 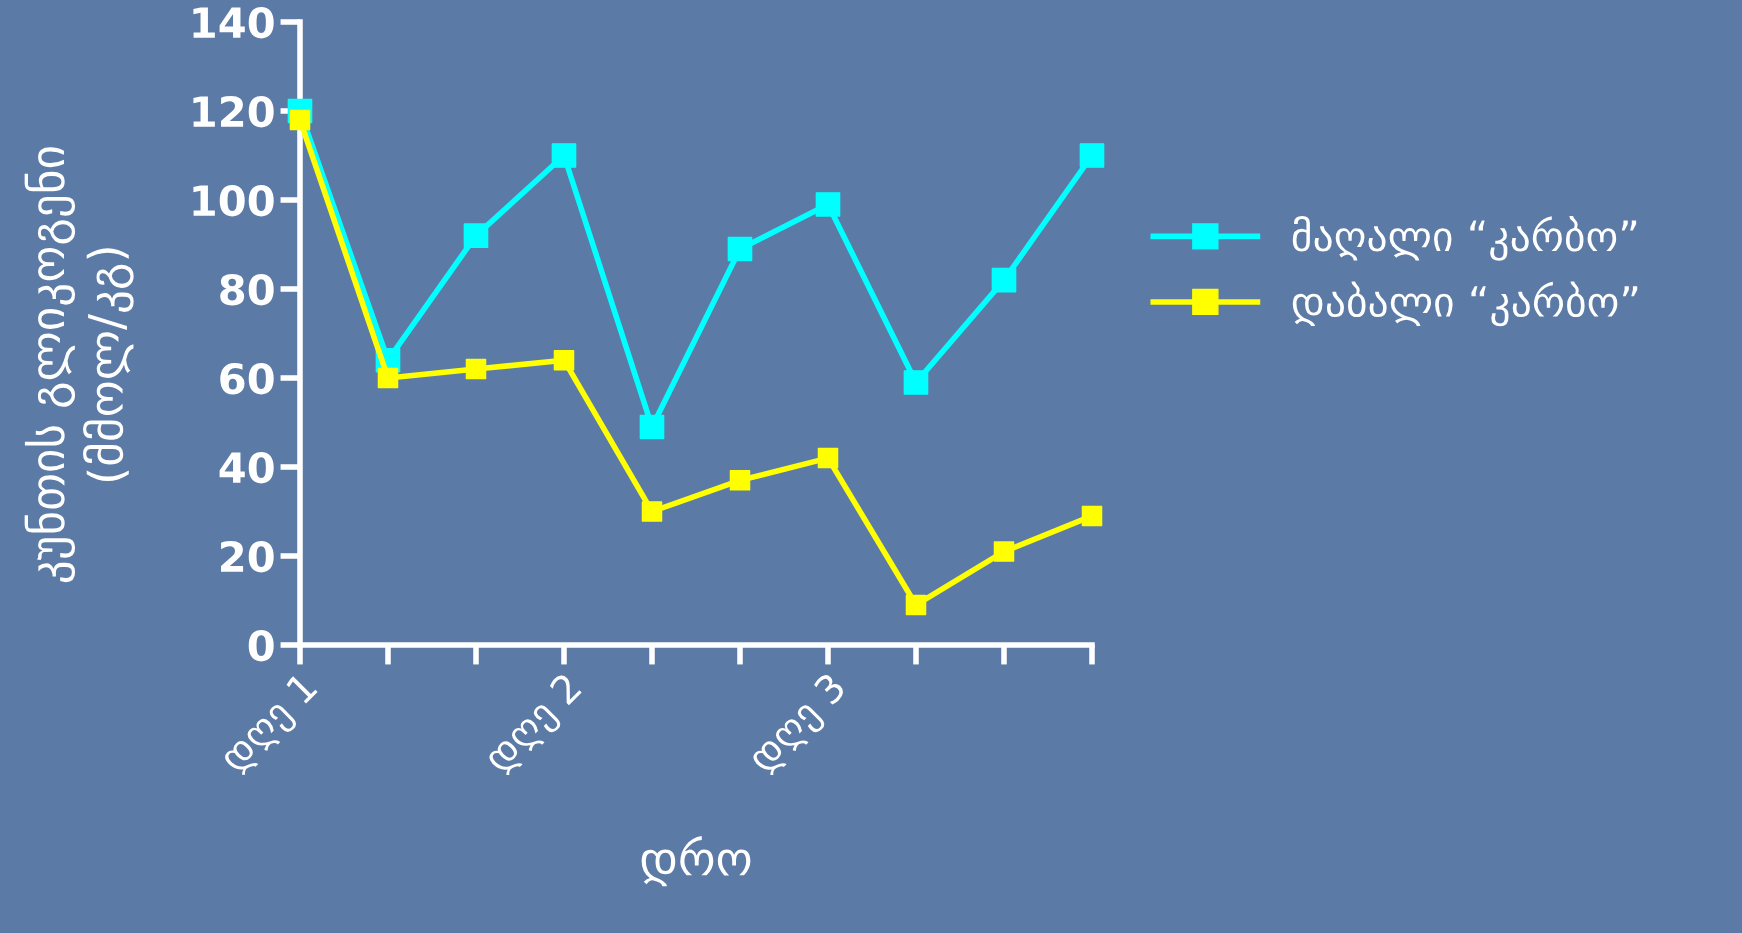 What do you see at coordinates (247, 289) in the screenshot?
I see `y-tick-label: 80` at bounding box center [247, 289].